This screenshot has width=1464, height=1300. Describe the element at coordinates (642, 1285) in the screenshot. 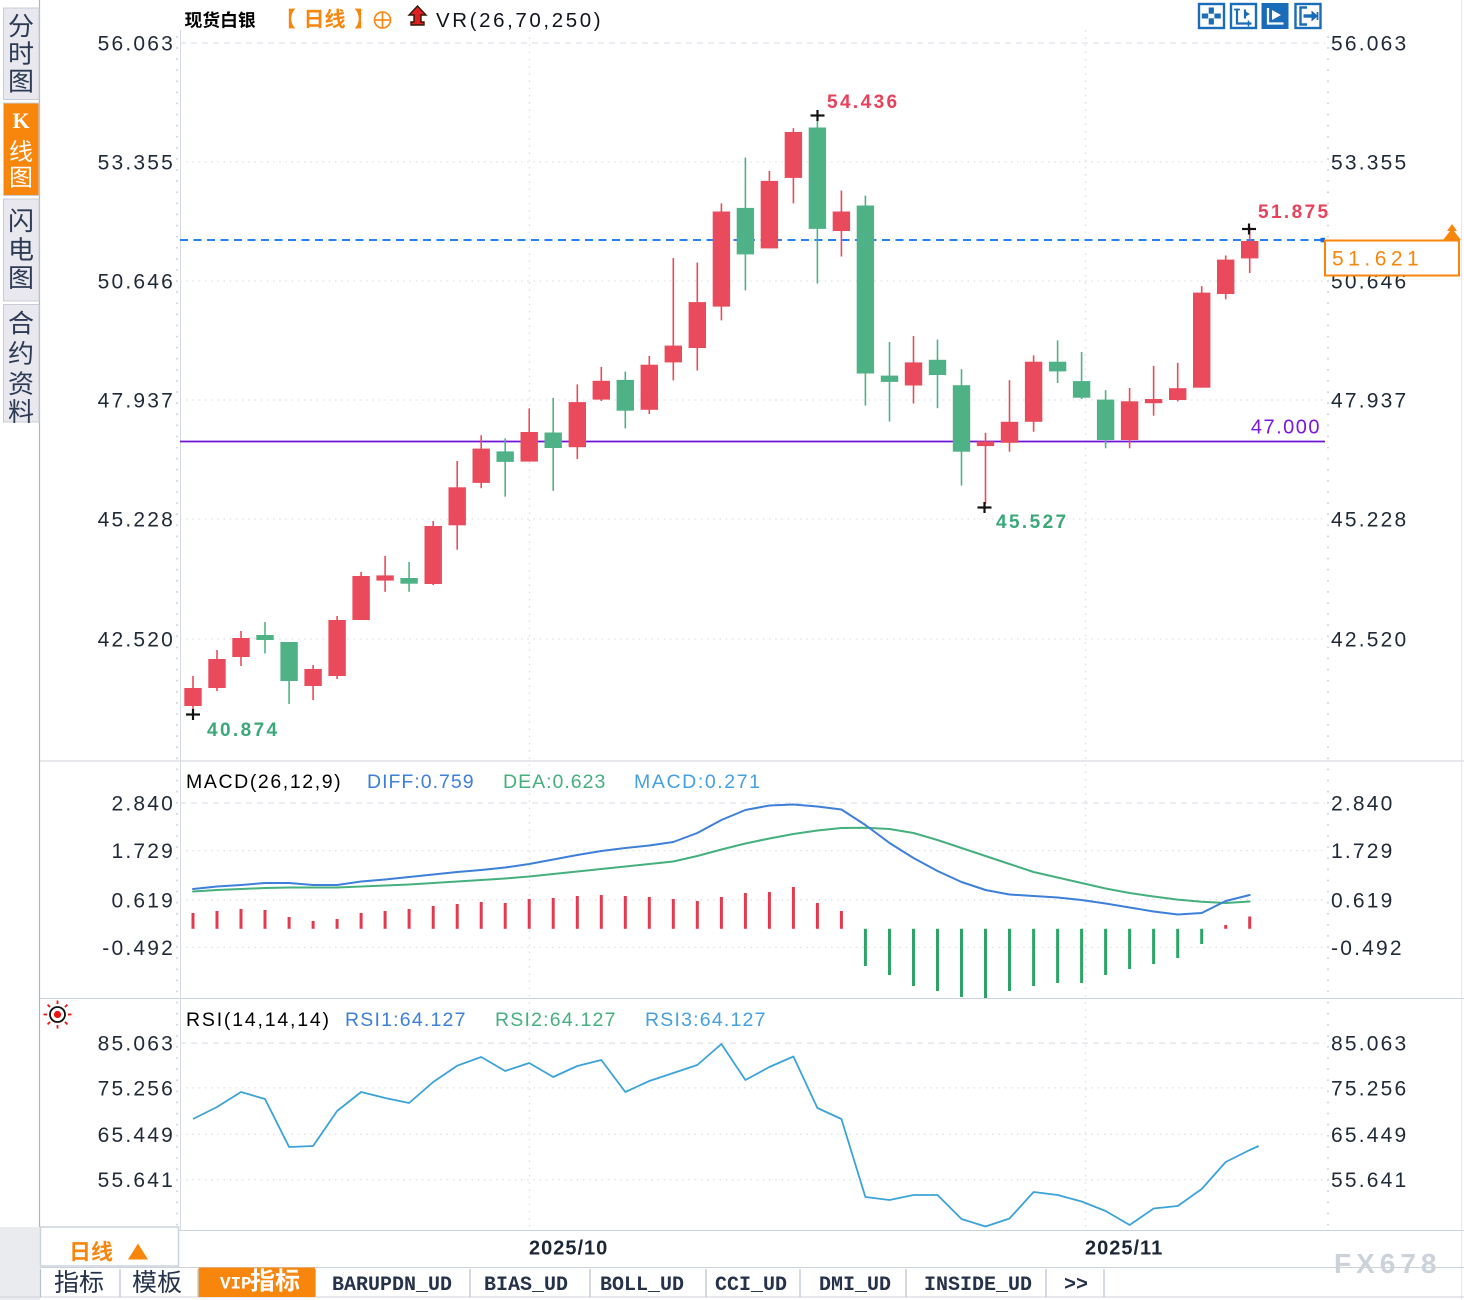

I see `svg-text: BOLL_UD` at that location.